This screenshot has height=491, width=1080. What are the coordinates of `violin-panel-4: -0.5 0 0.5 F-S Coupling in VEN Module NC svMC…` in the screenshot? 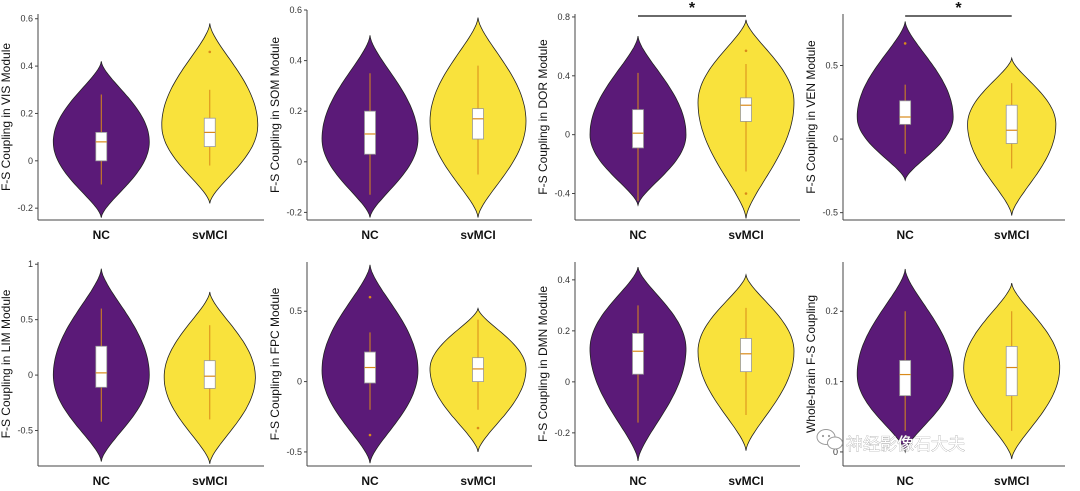 It's located at (934, 121).